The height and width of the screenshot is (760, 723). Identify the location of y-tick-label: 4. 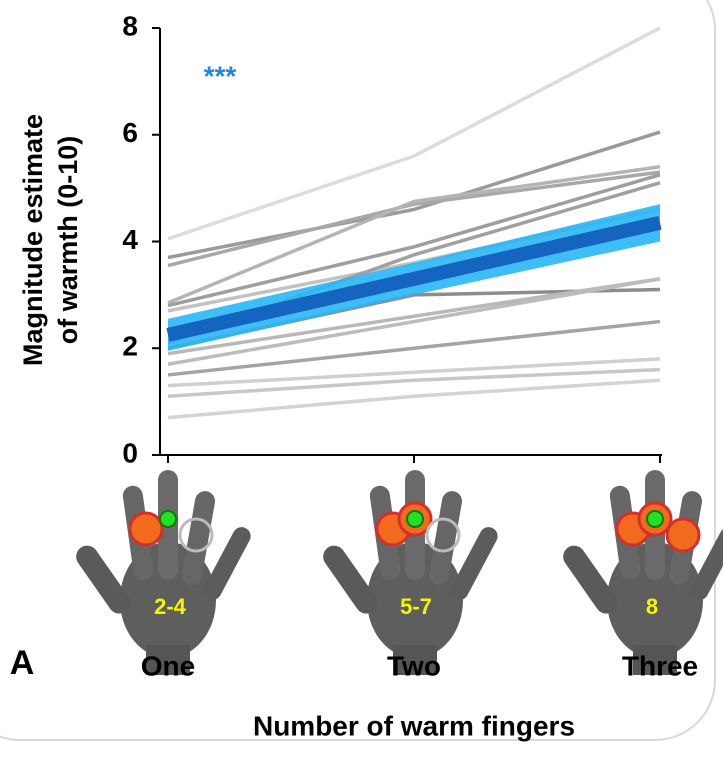
(130, 239).